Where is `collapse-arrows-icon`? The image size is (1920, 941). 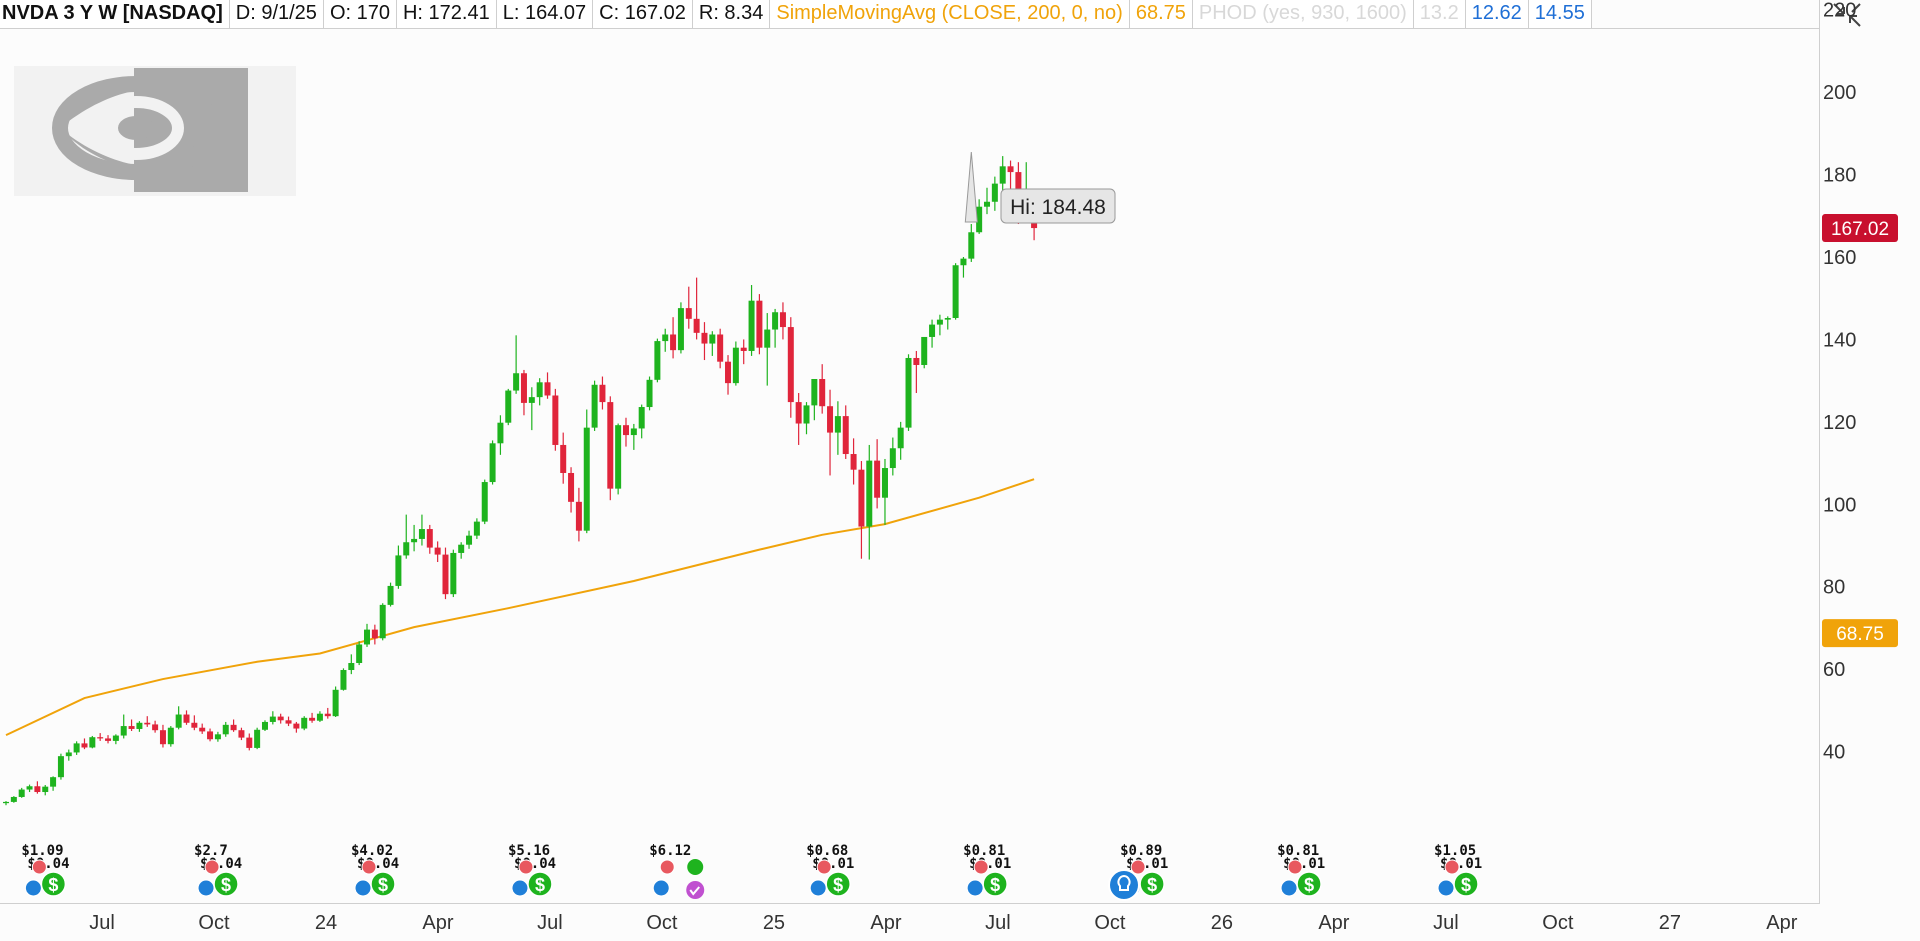
collapse-arrows-icon is located at coordinates (1847, 15).